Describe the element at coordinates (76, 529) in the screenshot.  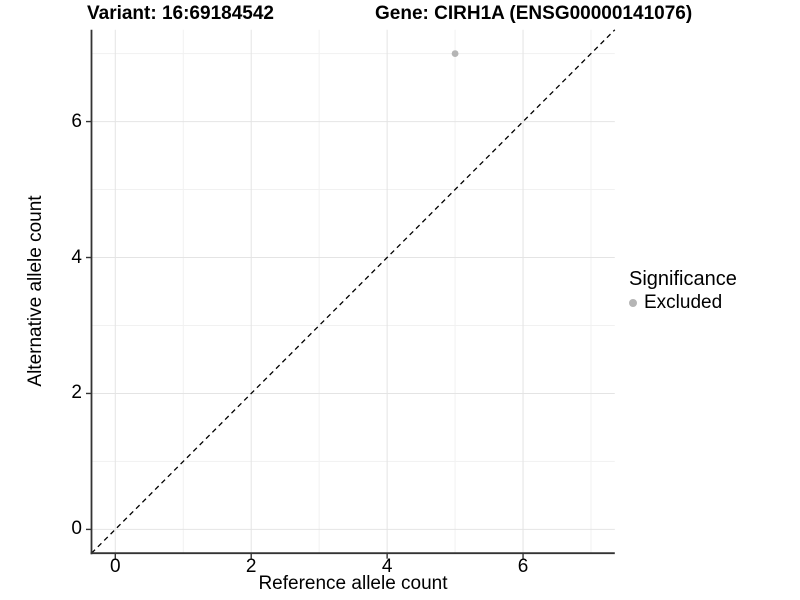
I see `y-tick-label: 0` at that location.